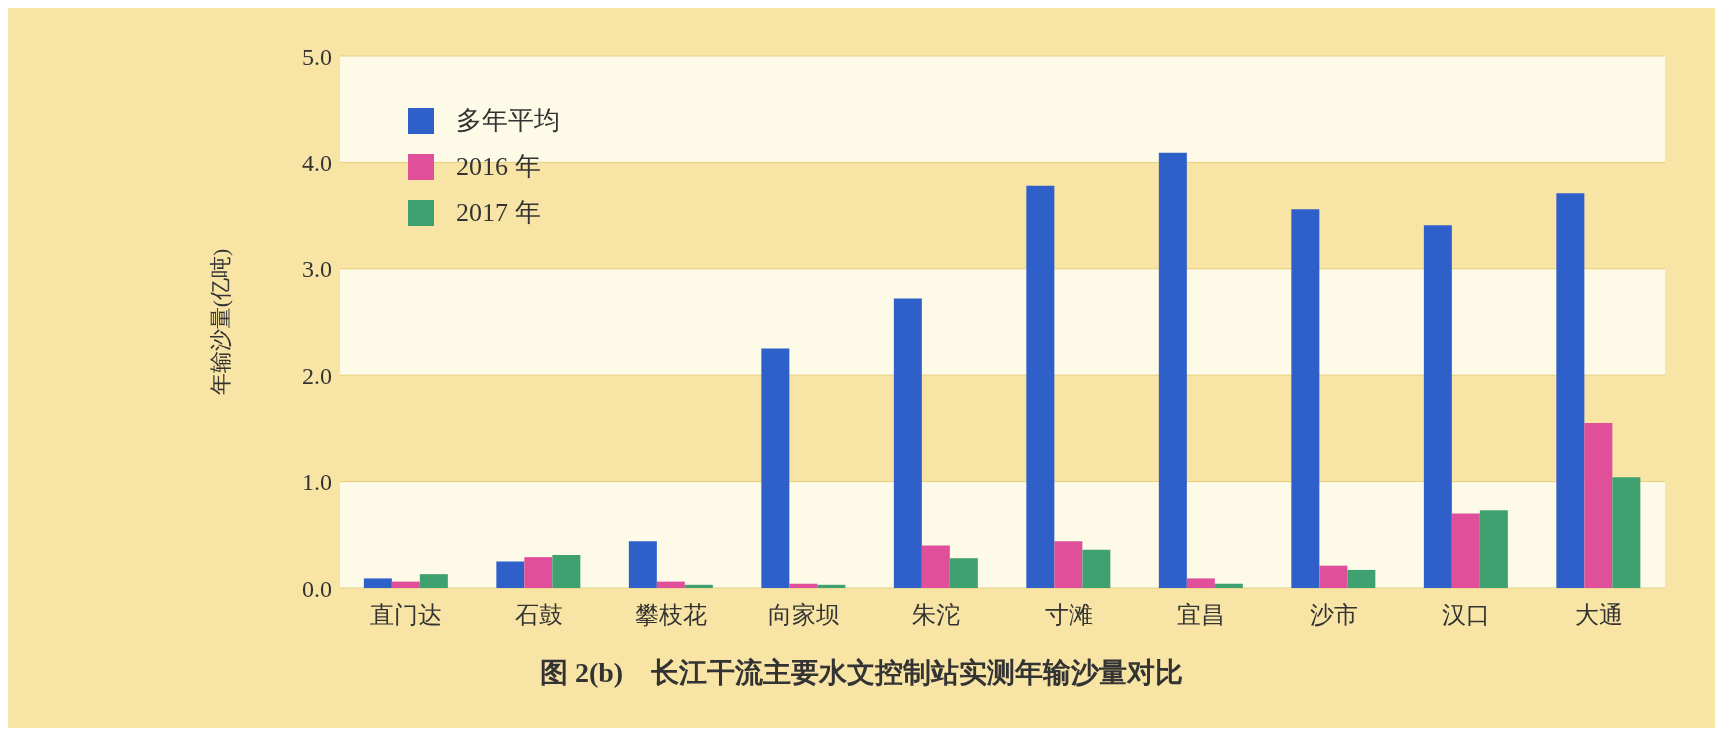  Describe the element at coordinates (220, 322) in the screenshot. I see `y-axis-title: 年输沙量(亿吨)` at that location.